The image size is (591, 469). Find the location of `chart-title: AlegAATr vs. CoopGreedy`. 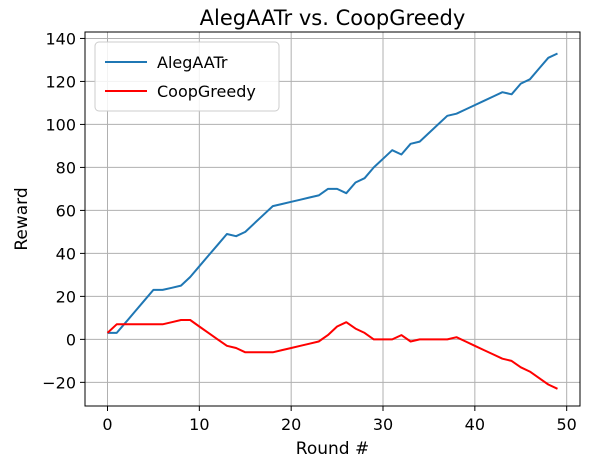

chart-title: AlegAATr vs. CoopGreedy is located at coordinates (333, 18).